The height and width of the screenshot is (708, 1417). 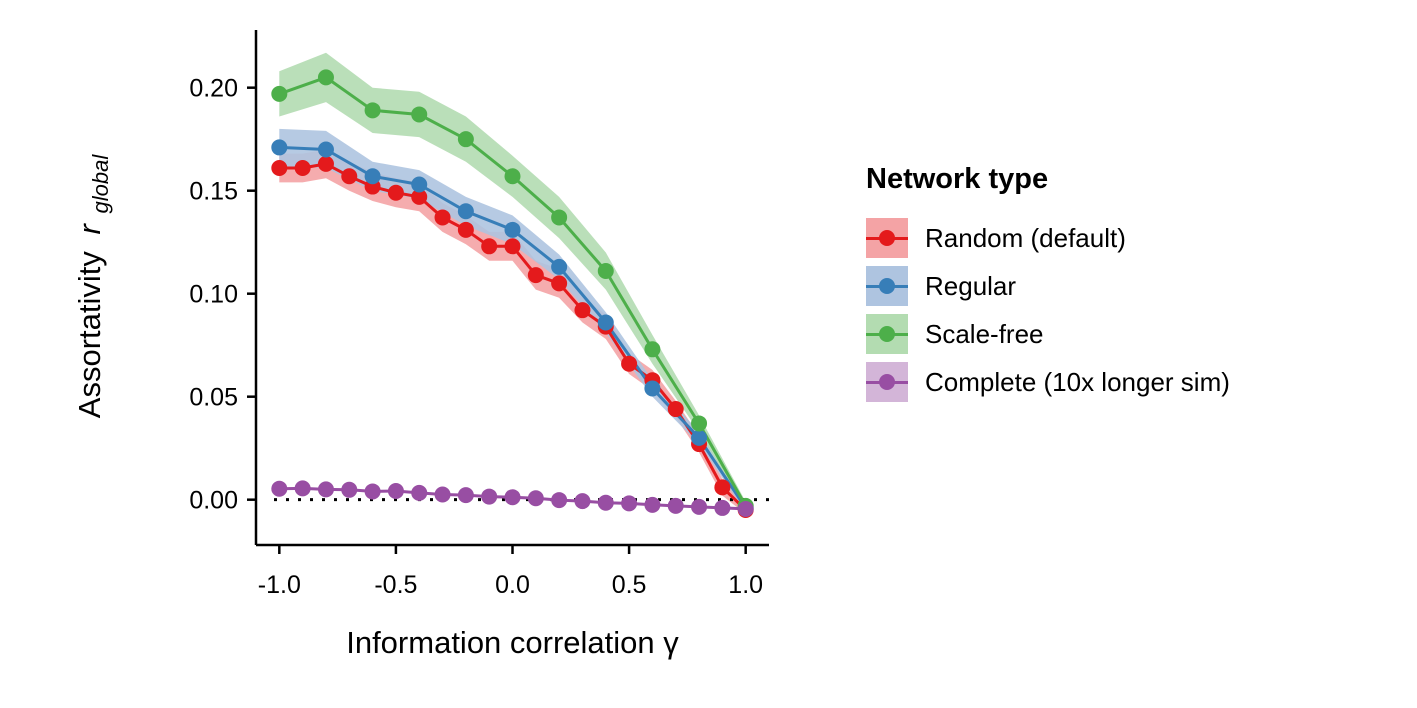 What do you see at coordinates (279, 585) in the screenshot?
I see `x-tick-label: -1.0` at bounding box center [279, 585].